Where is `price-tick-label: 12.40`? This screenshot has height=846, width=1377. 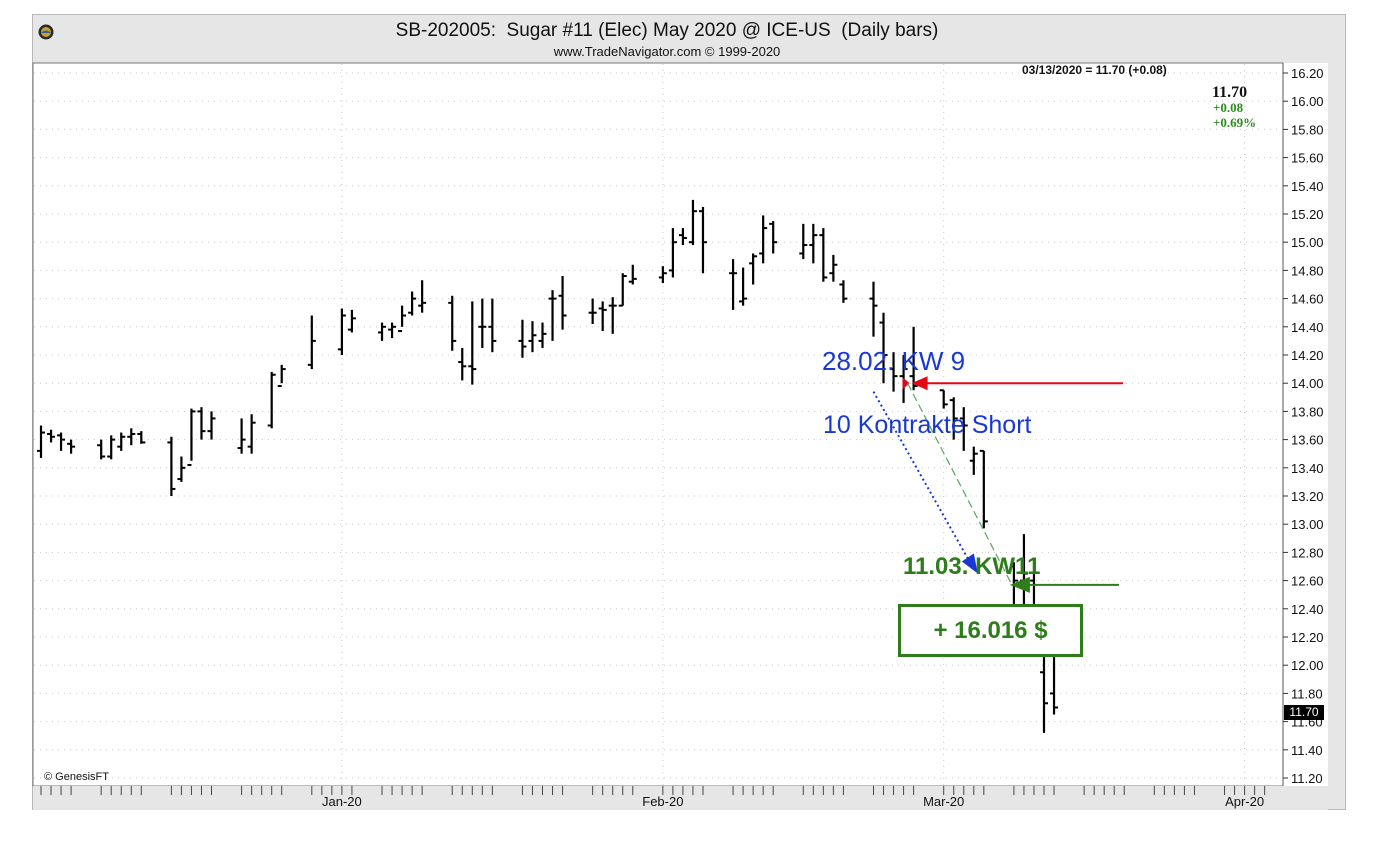
price-tick-label: 12.40 is located at coordinates (1307, 609).